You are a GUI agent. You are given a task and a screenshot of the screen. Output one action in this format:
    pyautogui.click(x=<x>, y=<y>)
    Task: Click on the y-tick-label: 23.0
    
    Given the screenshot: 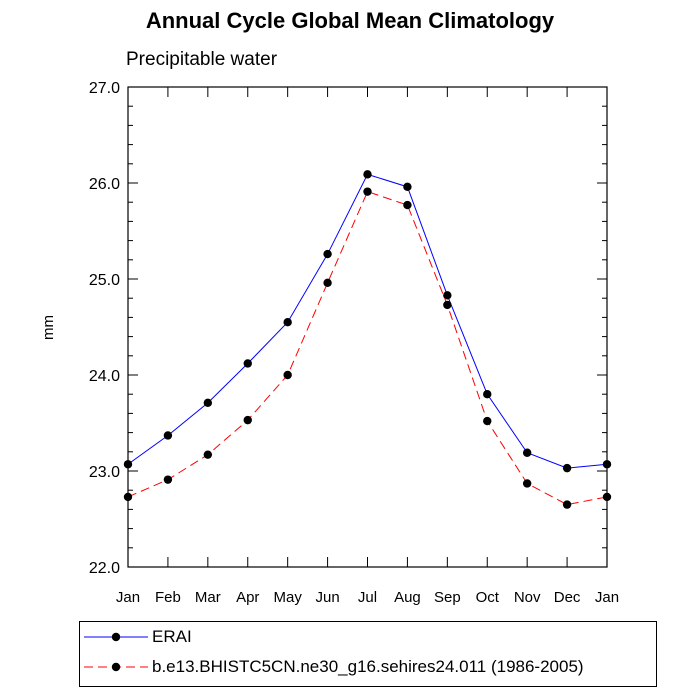 What is the action you would take?
    pyautogui.click(x=104, y=472)
    